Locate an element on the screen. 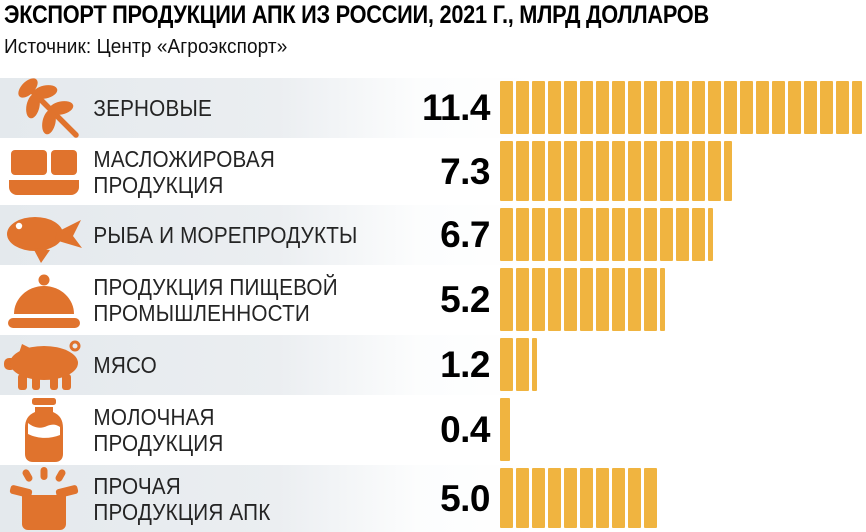  category-label-line: МАСЛОЖИРОВАЯ is located at coordinates (184, 158).